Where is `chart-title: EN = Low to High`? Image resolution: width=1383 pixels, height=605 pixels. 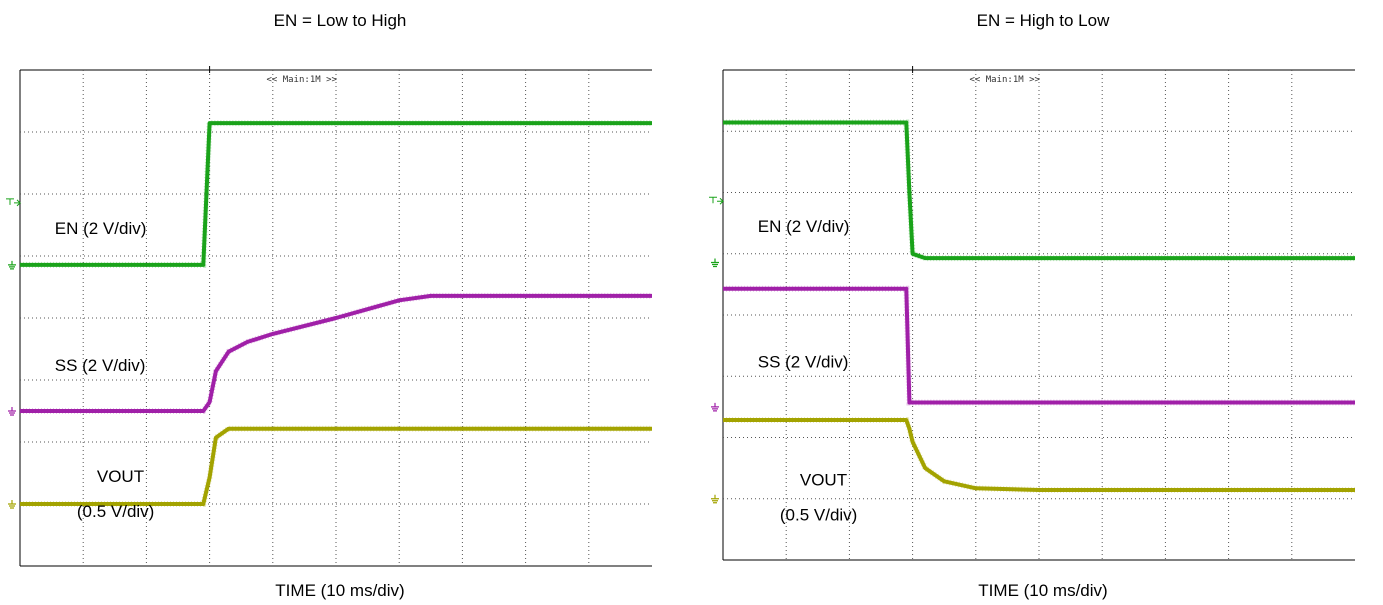
chart-title: EN = Low to High is located at coordinates (340, 20).